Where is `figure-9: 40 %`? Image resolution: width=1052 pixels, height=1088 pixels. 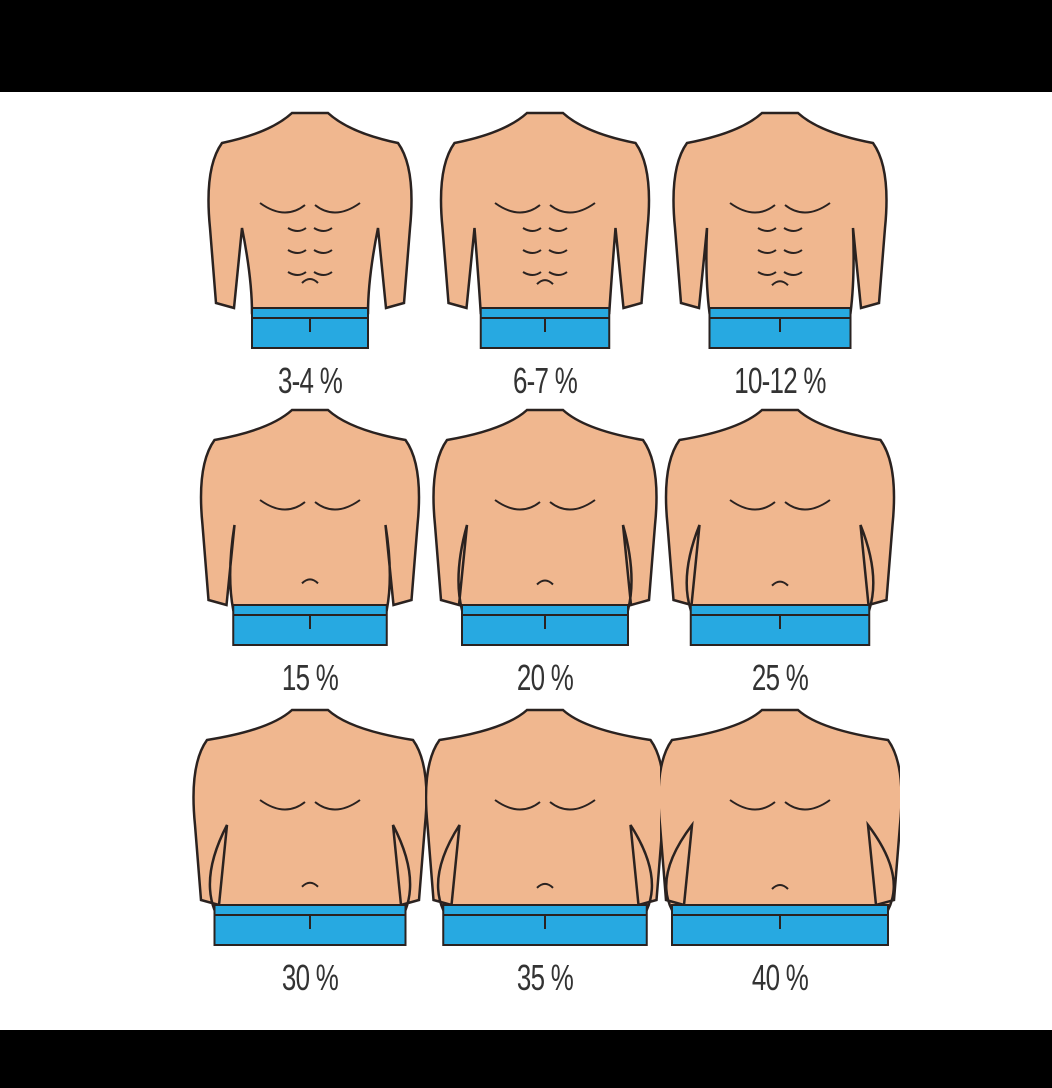 figure-9: 40 % is located at coordinates (780, 855).